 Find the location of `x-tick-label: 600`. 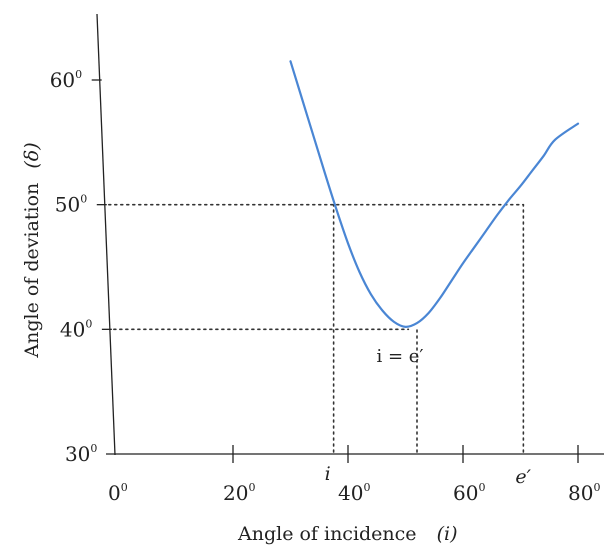

x-tick-label: 600 is located at coordinates (469, 493).